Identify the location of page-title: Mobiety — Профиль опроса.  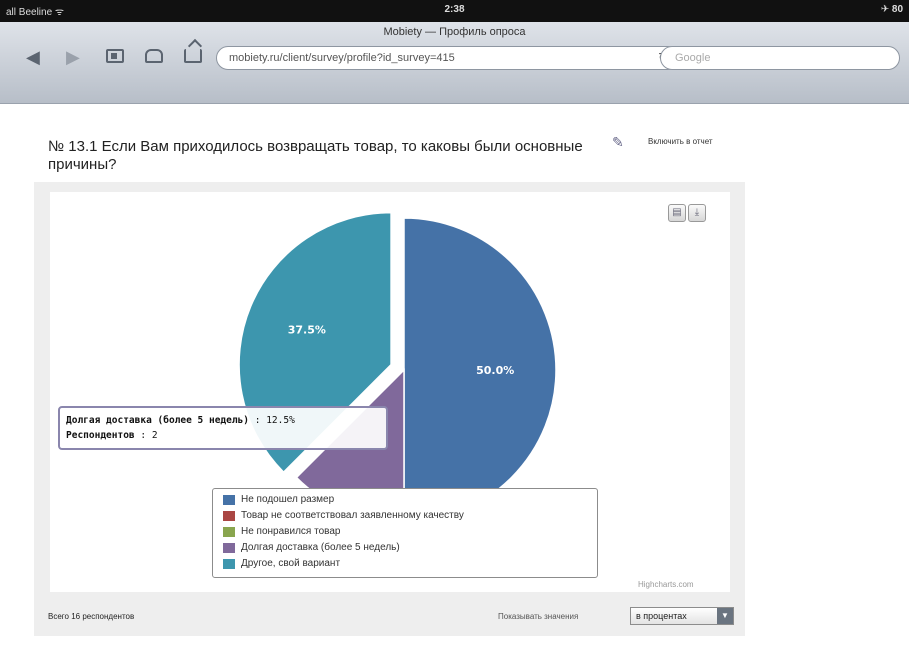
(454, 32).